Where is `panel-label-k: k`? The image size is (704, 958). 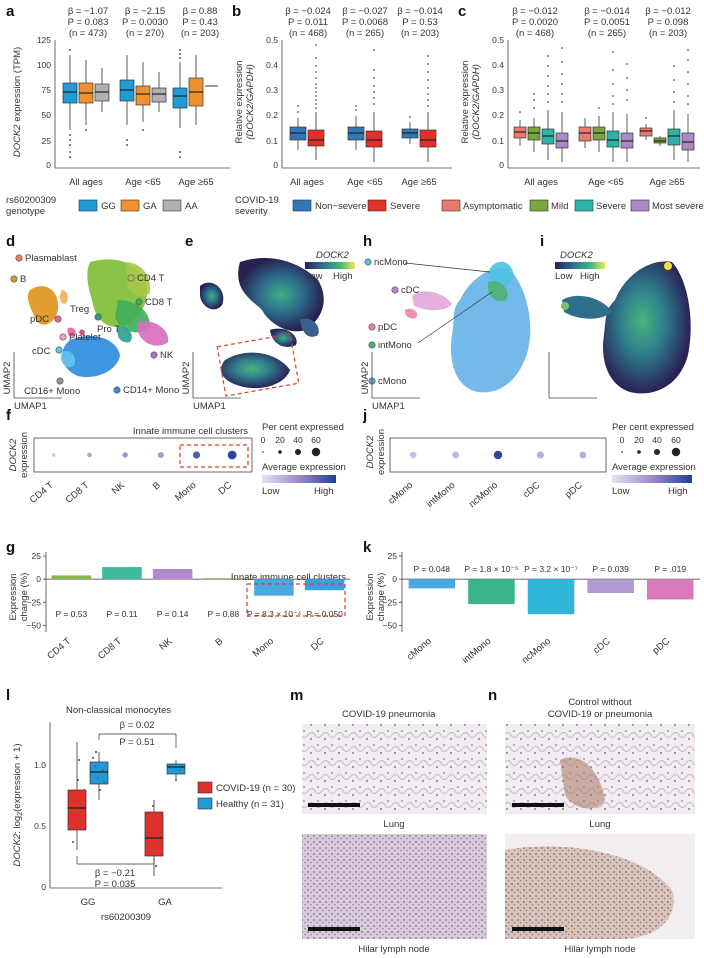
panel-label-k: k is located at coordinates (367, 547).